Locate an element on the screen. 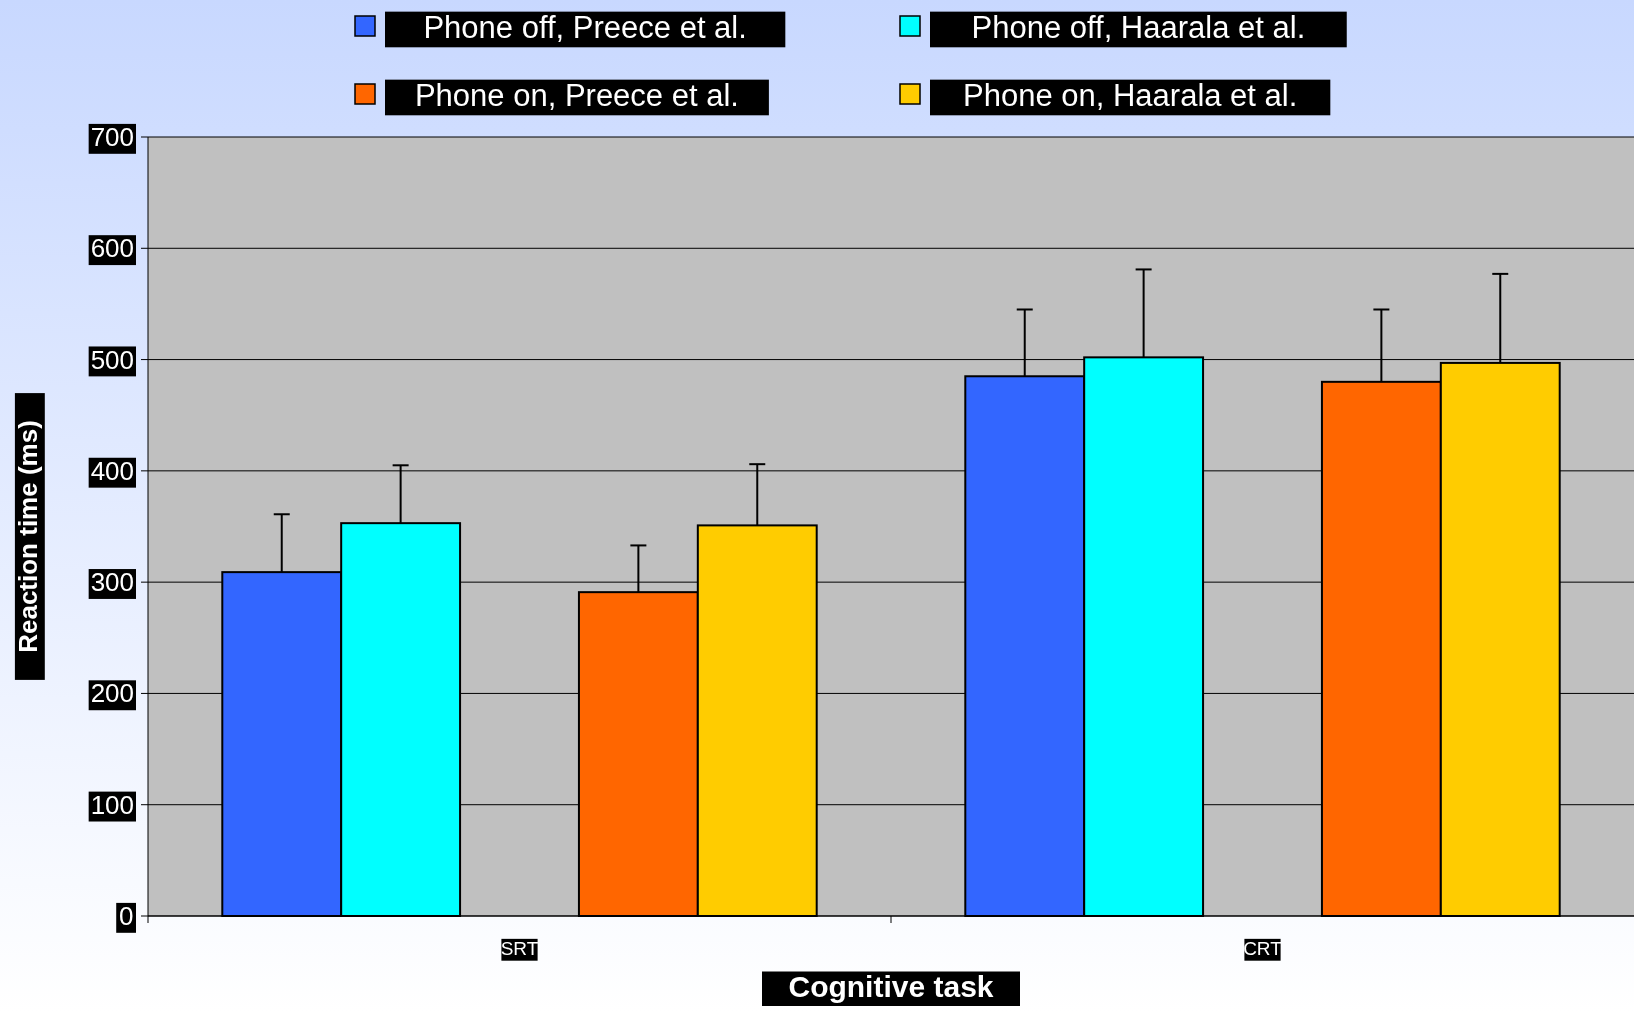  y-tick-label: 100 is located at coordinates (112, 804).